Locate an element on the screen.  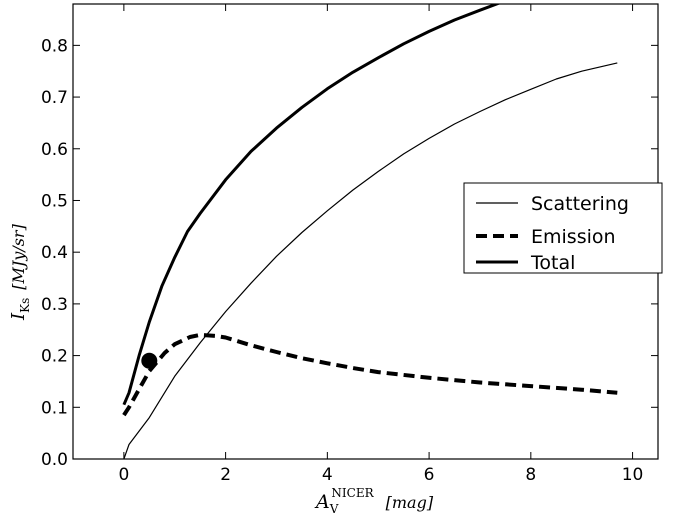
legend-label-total: Total is located at coordinates (552, 263).